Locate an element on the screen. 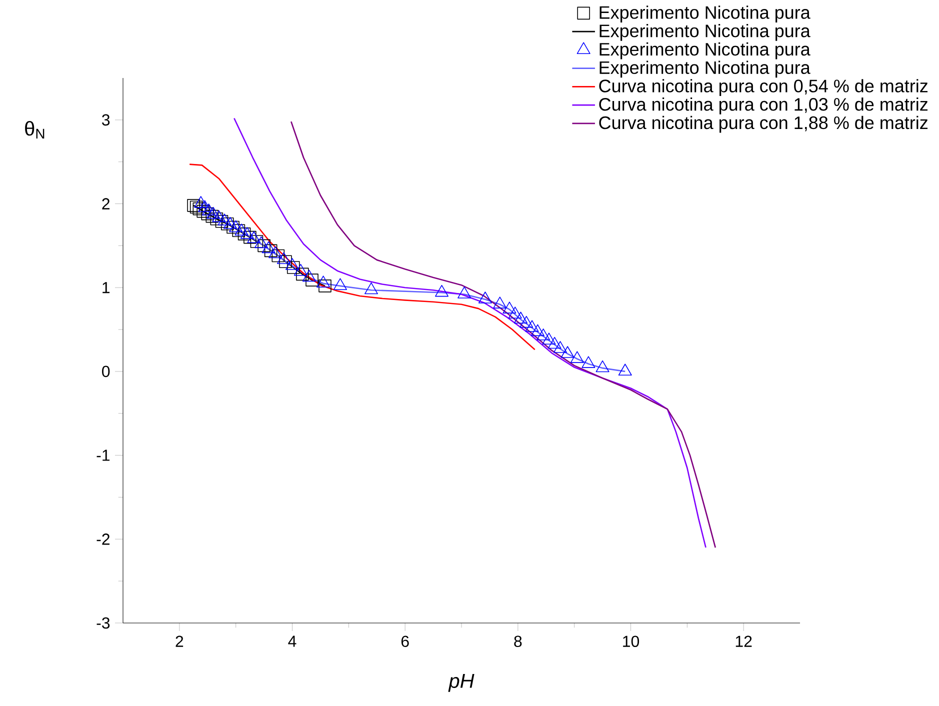 The image size is (939, 706). x-axis-title: pH is located at coordinates (461, 683).